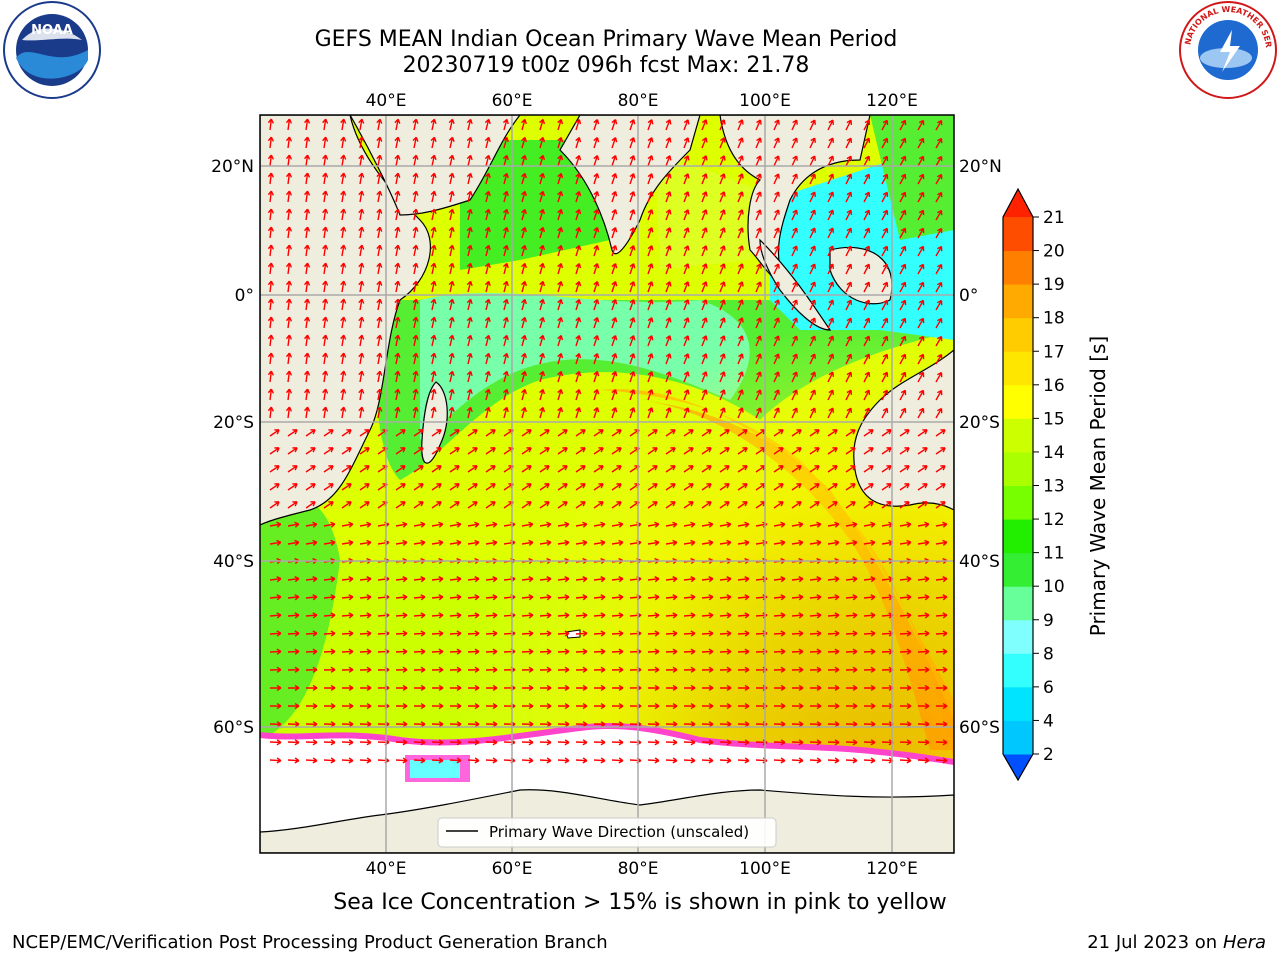 Image resolution: width=1280 pixels, height=960 pixels. Describe the element at coordinates (232, 167) in the screenshot. I see `svg-text: 20°N` at that location.